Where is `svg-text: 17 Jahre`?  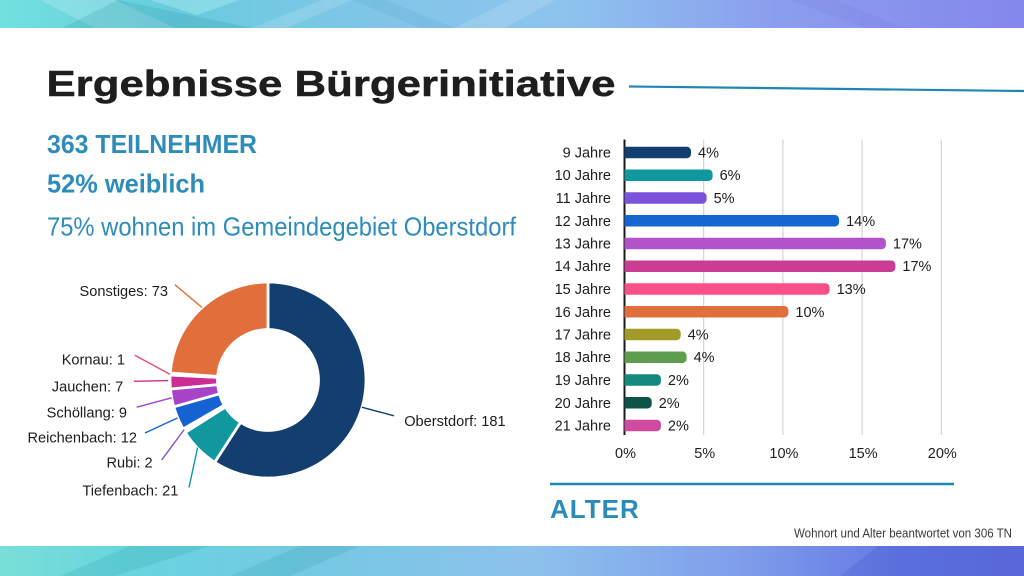 svg-text: 17 Jahre is located at coordinates (583, 336).